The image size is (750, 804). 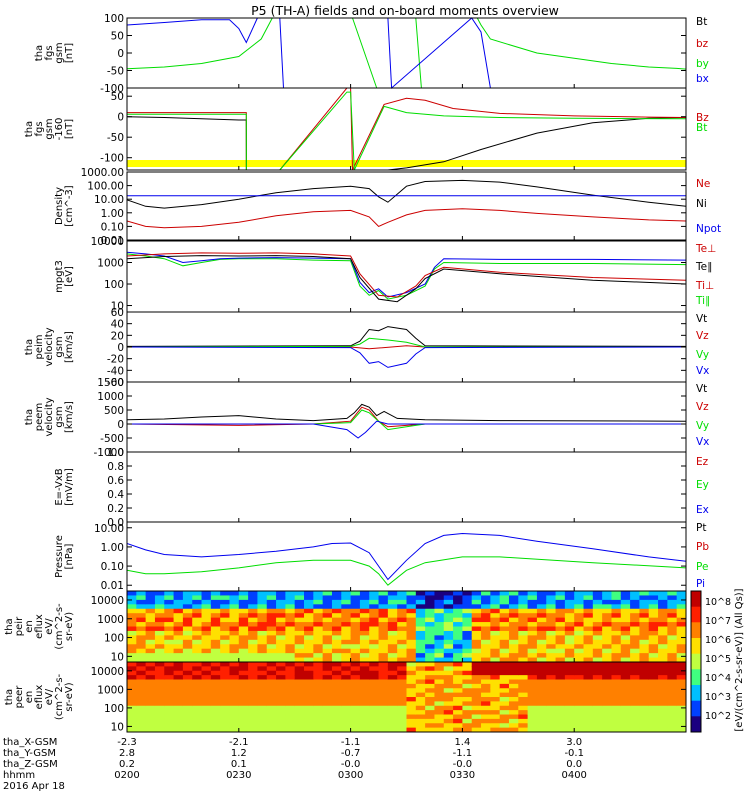 What do you see at coordinates (704, 286) in the screenshot?
I see `legend-Ti⊥: Ti⊥` at bounding box center [704, 286].